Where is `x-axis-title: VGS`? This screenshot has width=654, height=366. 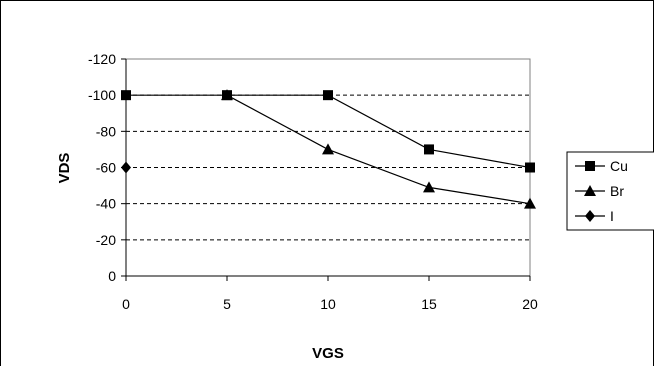 x-axis-title: VGS is located at coordinates (328, 353).